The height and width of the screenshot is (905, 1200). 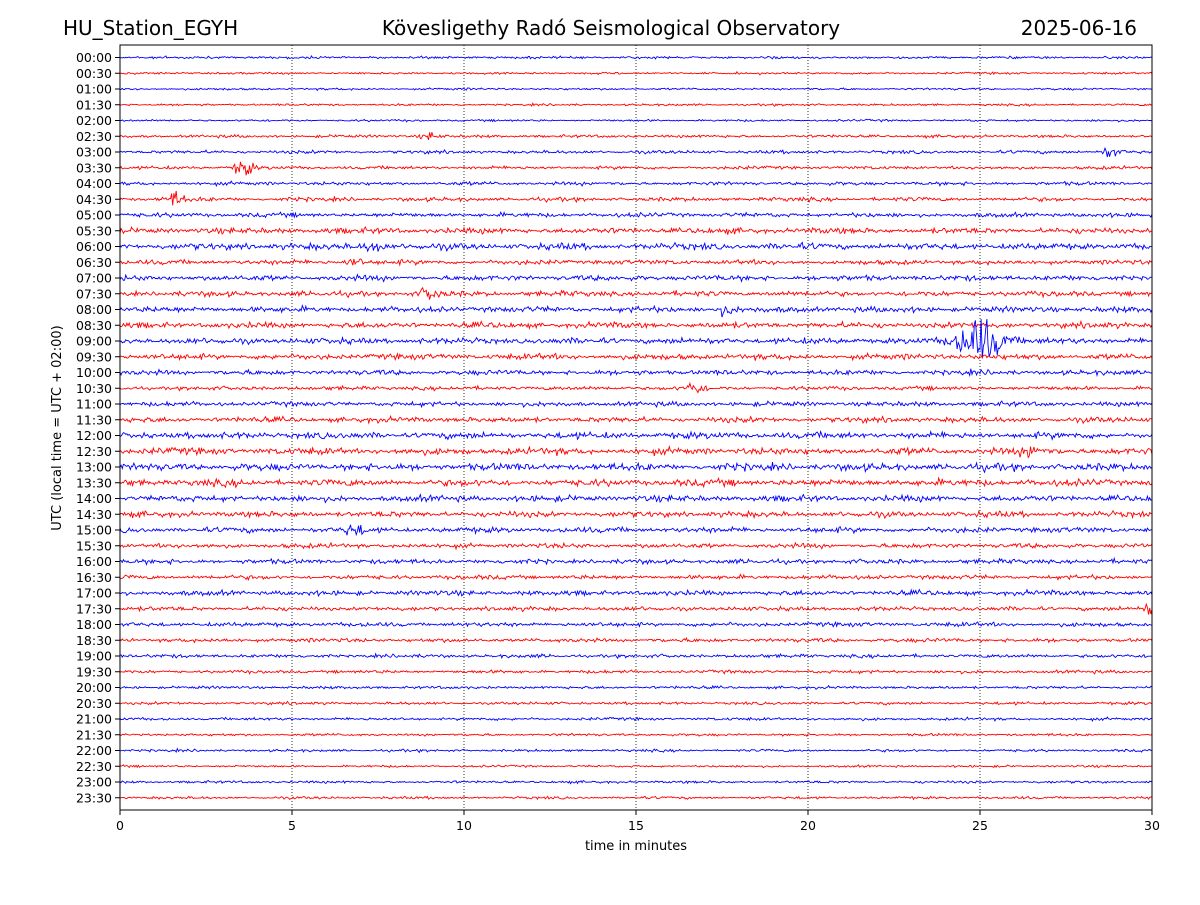 I want to click on y-tick-label: 14:00, so click(x=94, y=498).